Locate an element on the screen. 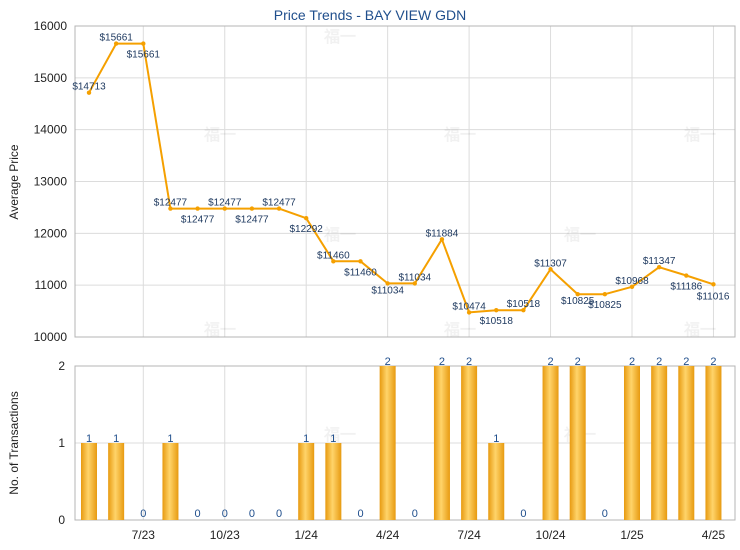  x-tick-label: 10/24 is located at coordinates (551, 535).